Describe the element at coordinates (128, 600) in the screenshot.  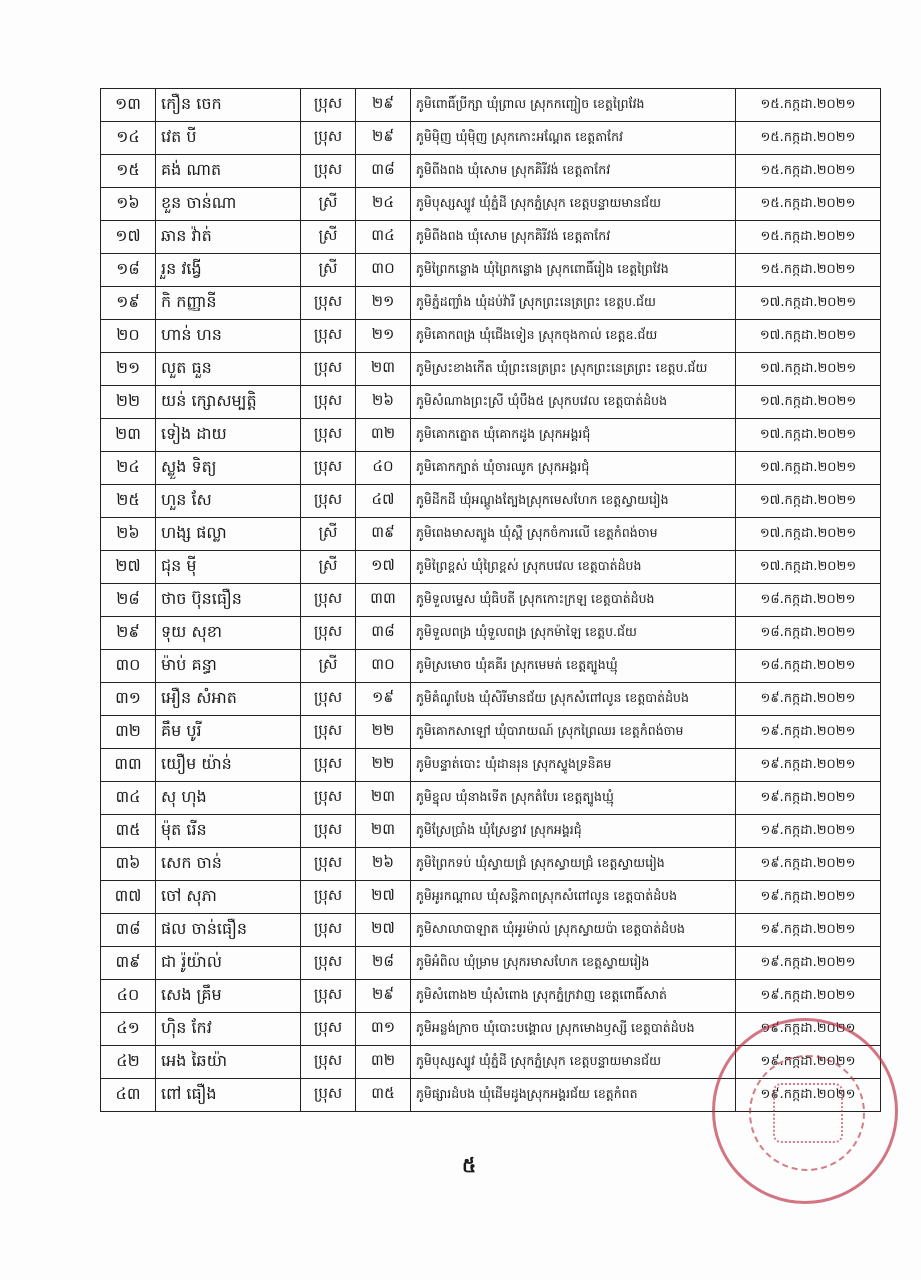
I see `row-number-cell: ២៨` at that location.